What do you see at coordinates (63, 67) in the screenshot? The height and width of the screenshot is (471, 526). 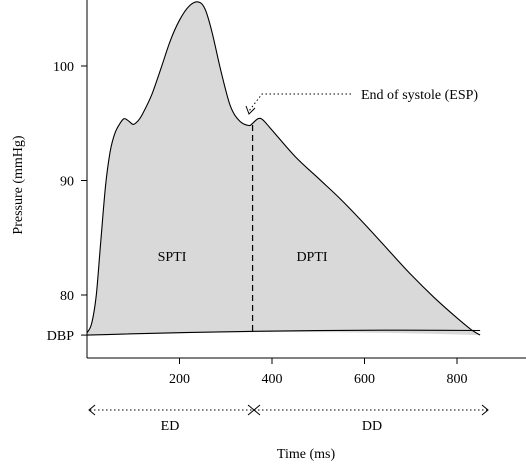 I see `y-tick-label: 100` at bounding box center [63, 67].